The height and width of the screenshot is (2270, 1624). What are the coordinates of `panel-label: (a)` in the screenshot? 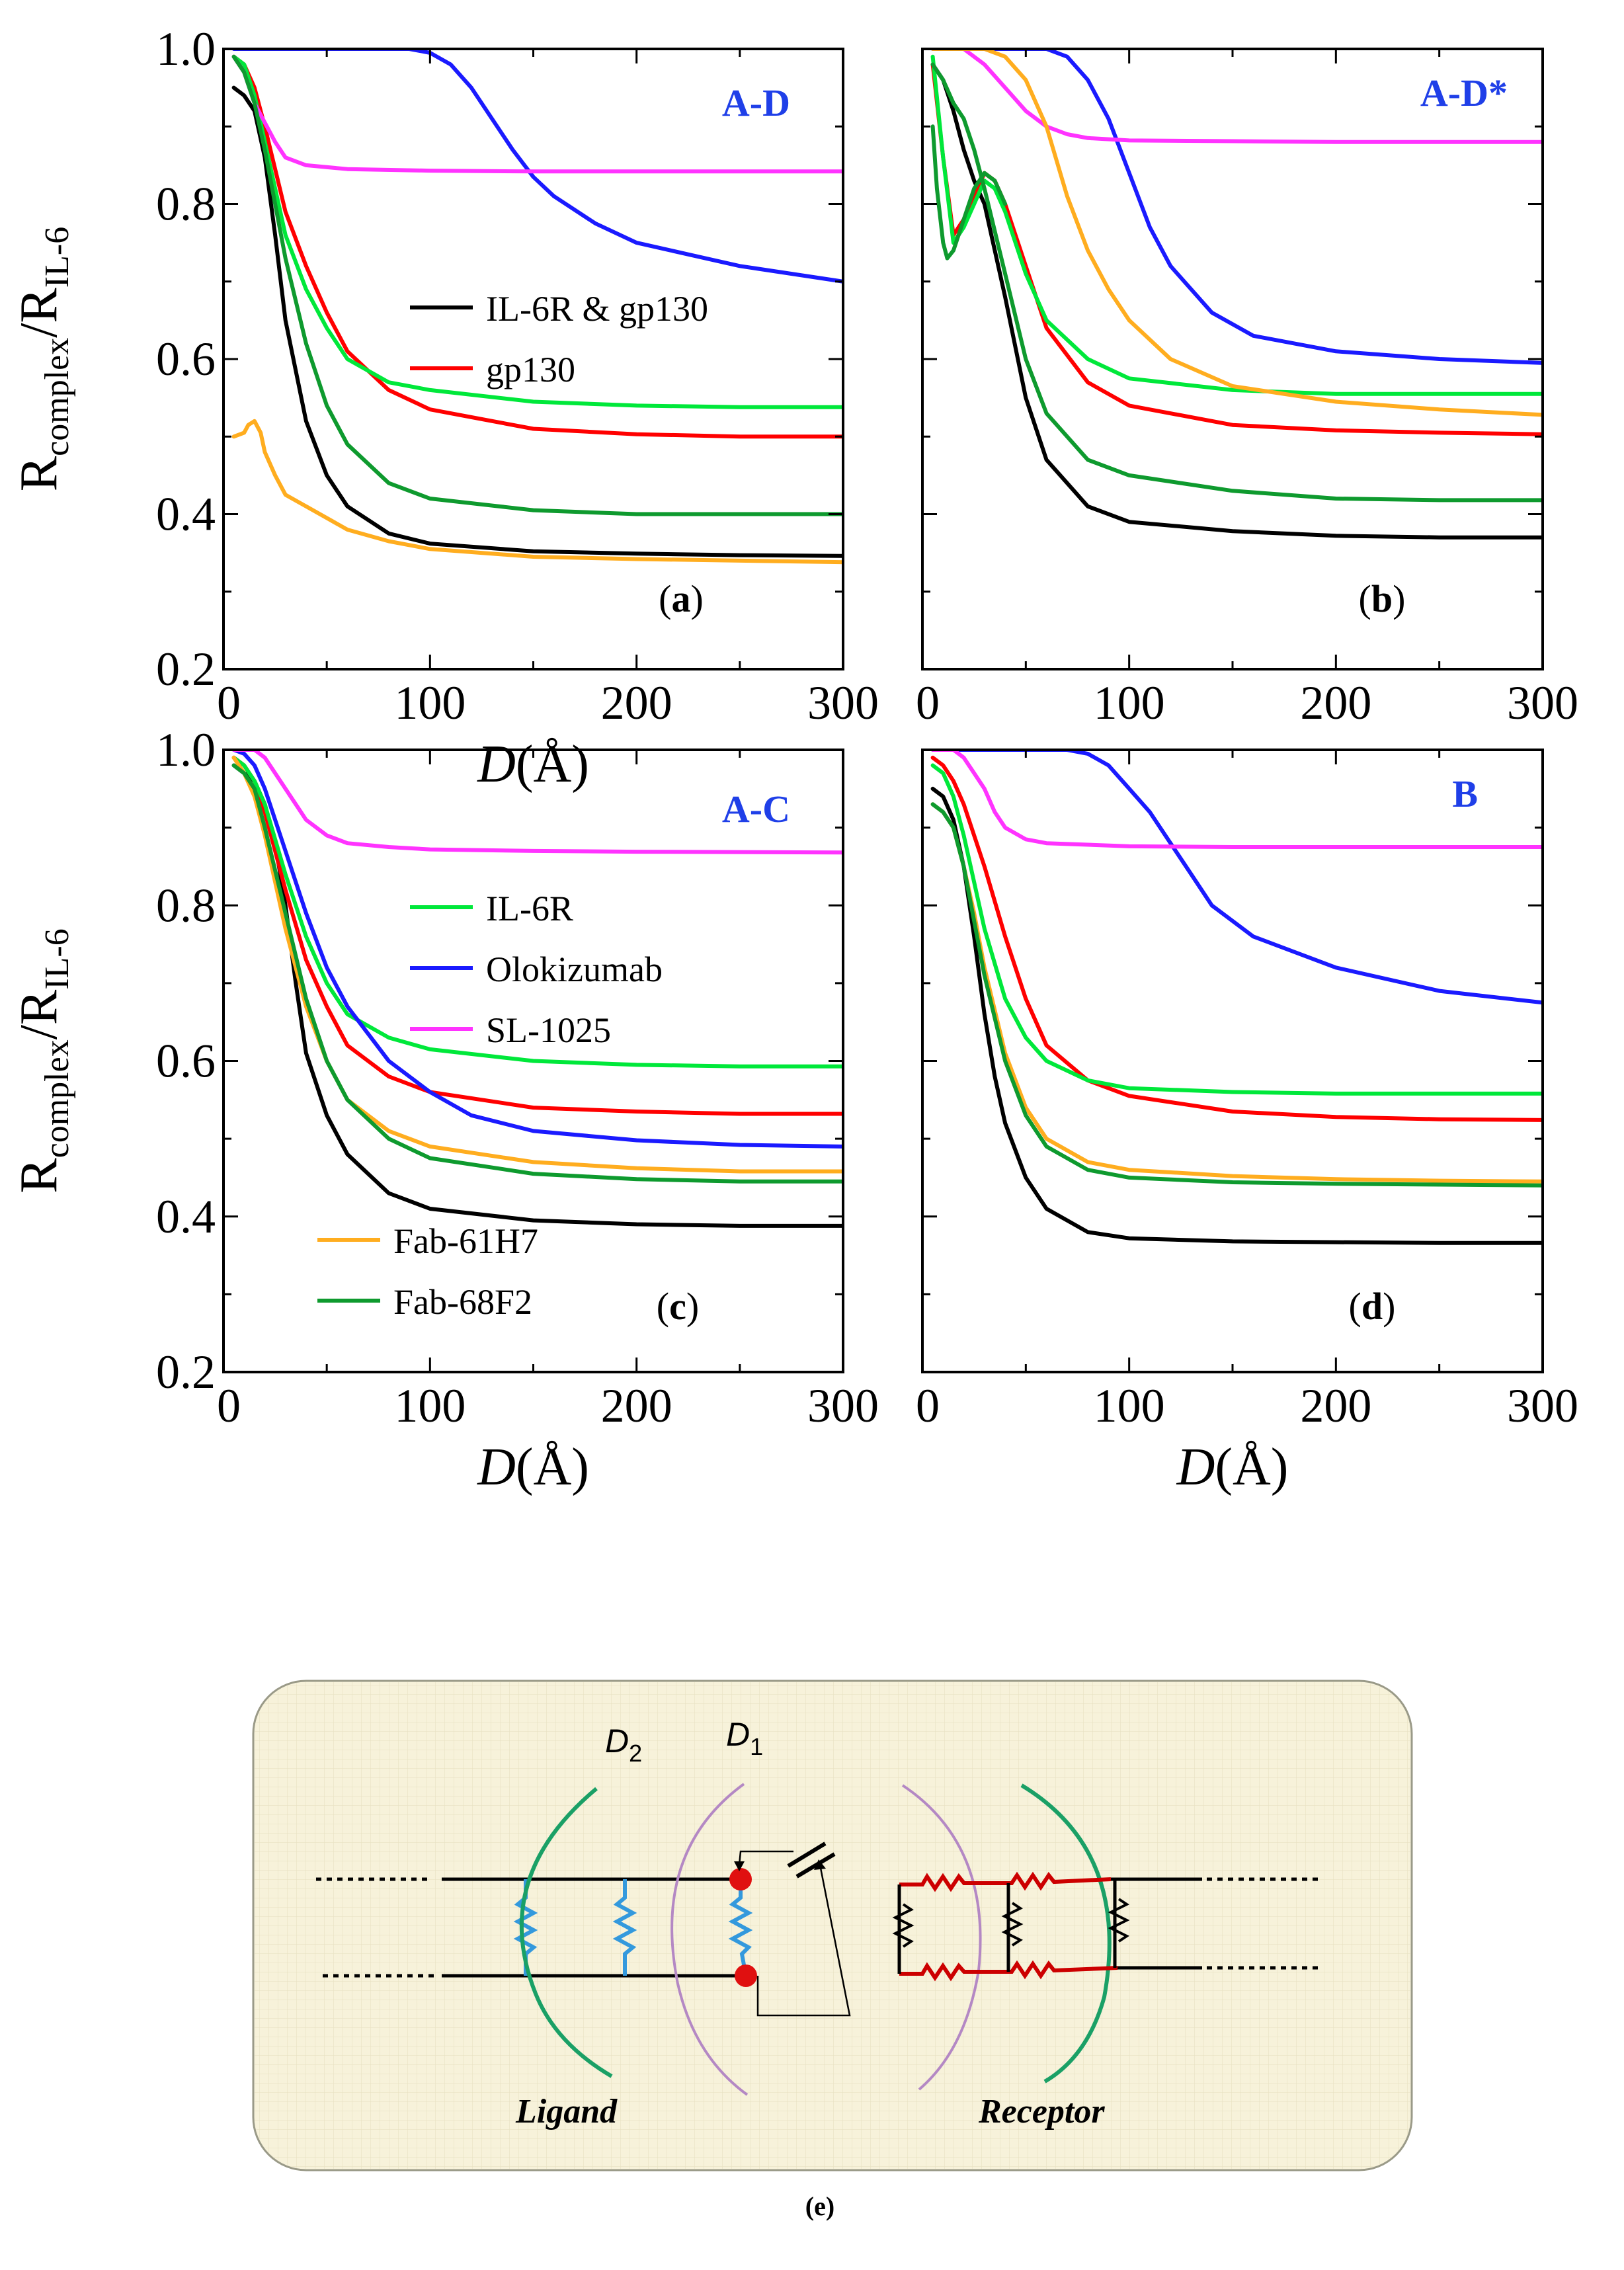 It's located at (681, 598).